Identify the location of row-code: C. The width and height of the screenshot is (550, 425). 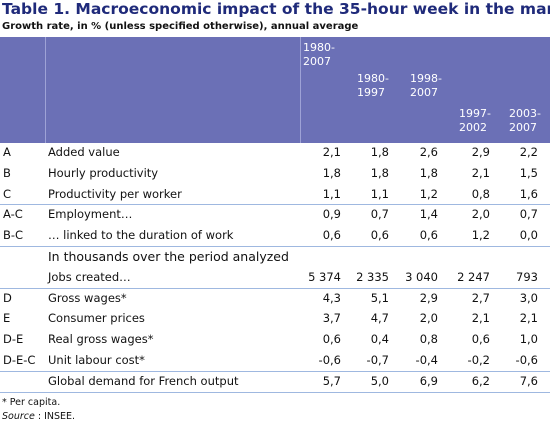
(7, 193).